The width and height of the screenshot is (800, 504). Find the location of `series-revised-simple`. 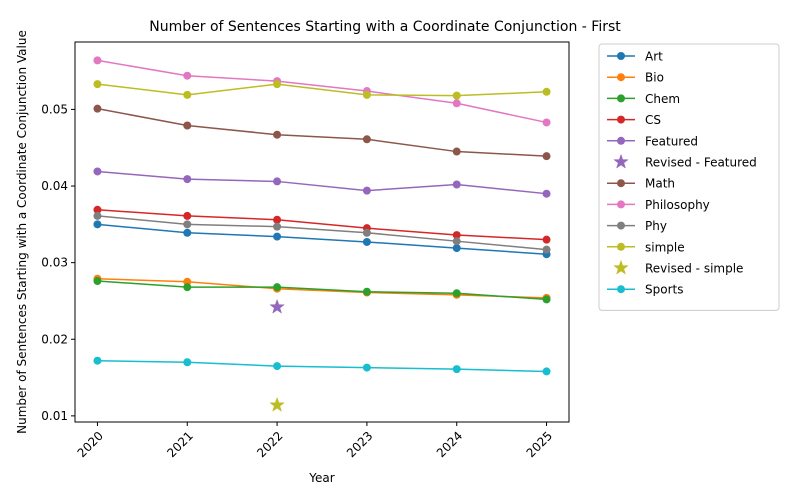

series-revised-simple is located at coordinates (277, 404).